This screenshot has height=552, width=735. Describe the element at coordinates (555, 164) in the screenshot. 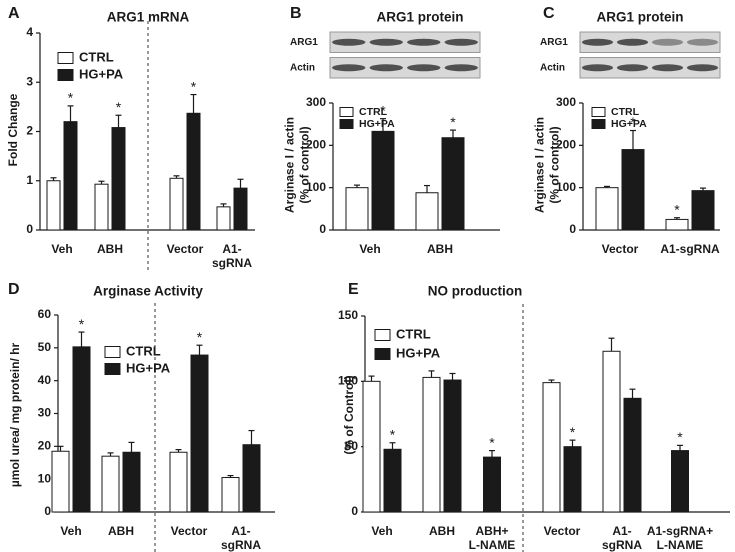

I see `y-axis-label-line: (% of control)` at that location.